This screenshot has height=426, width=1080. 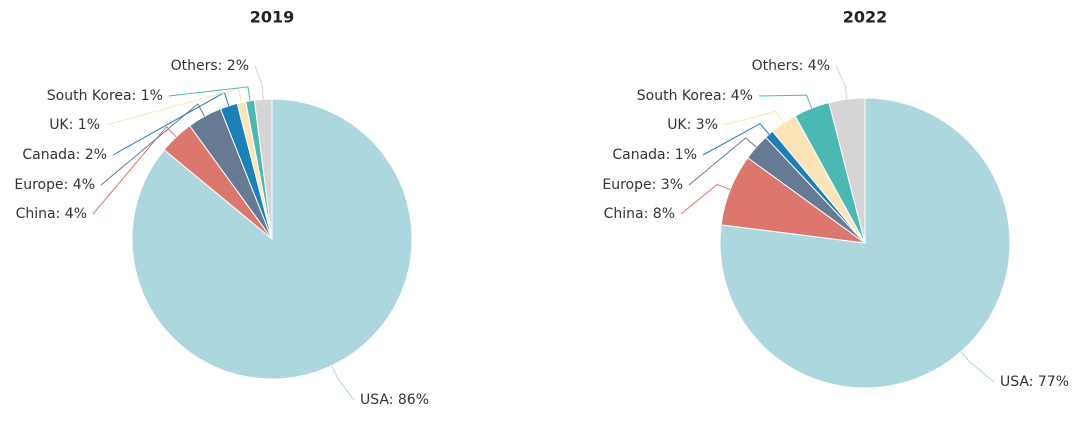 I want to click on chart-title: 2019, so click(x=272, y=17).